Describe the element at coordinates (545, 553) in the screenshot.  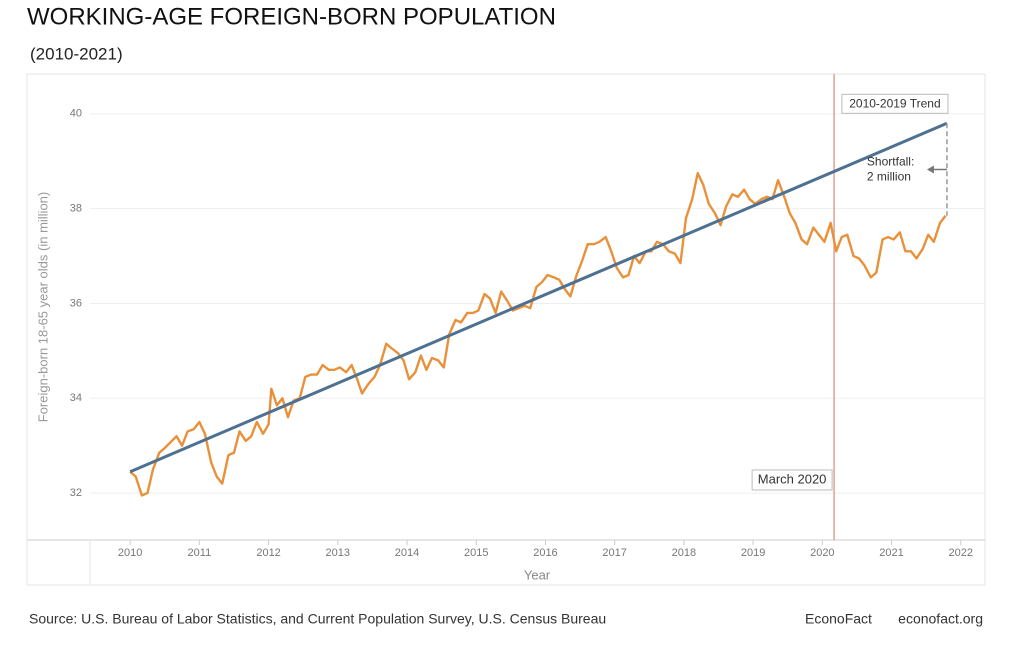
I see `x-tick-label: 2016` at that location.